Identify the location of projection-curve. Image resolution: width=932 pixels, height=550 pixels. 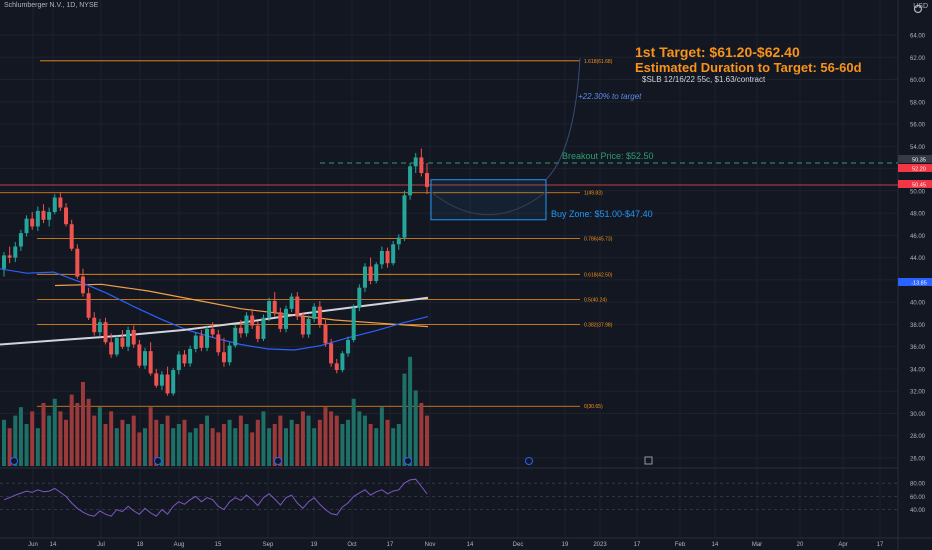
(563, 119).